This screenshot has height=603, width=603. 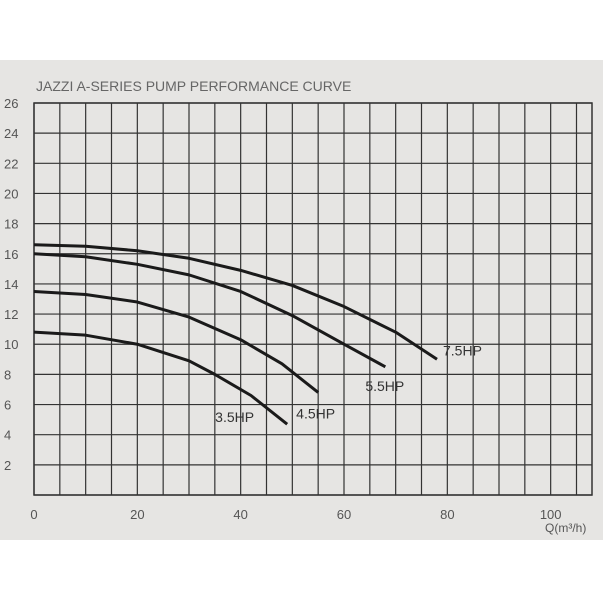 I want to click on curve-5.5HP, so click(x=210, y=310).